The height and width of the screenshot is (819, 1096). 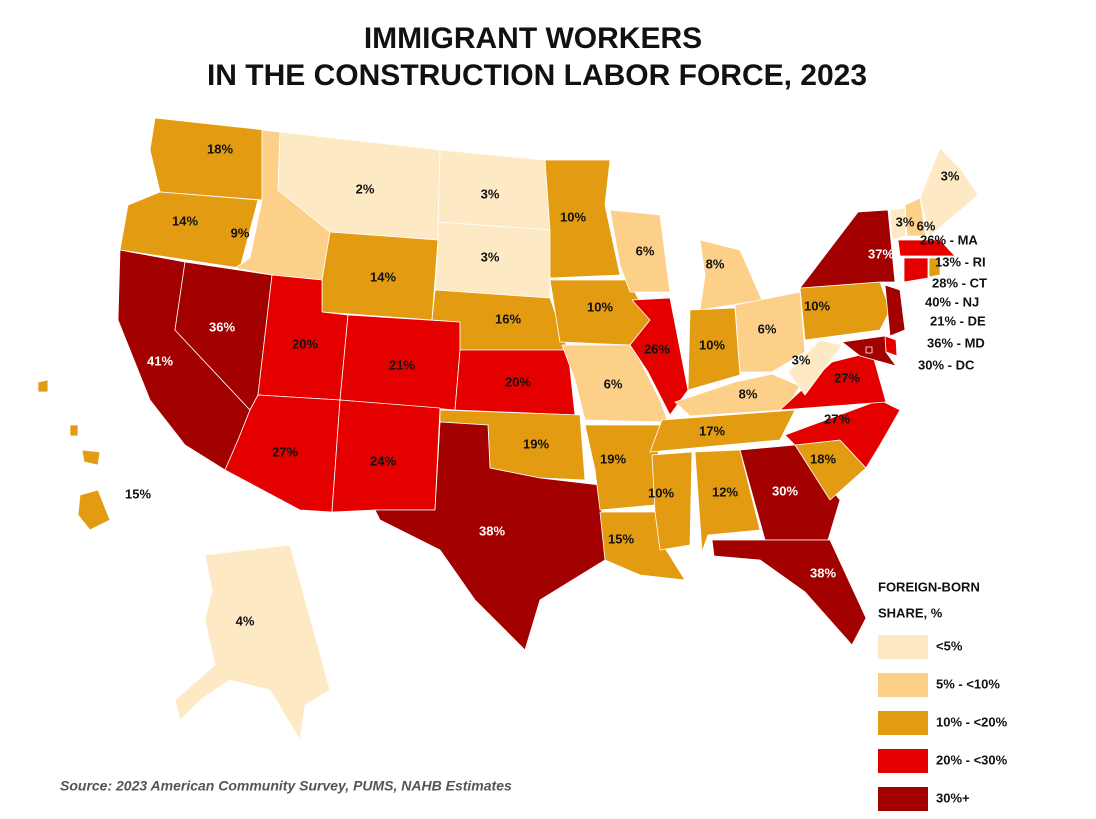 What do you see at coordinates (881, 253) in the screenshot?
I see `state-label: 37%` at bounding box center [881, 253].